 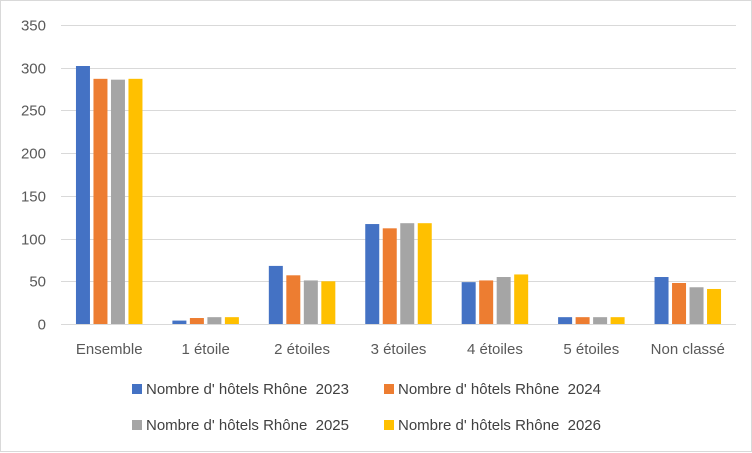 What do you see at coordinates (33, 111) in the screenshot?
I see `y-tick-label: 250` at bounding box center [33, 111].